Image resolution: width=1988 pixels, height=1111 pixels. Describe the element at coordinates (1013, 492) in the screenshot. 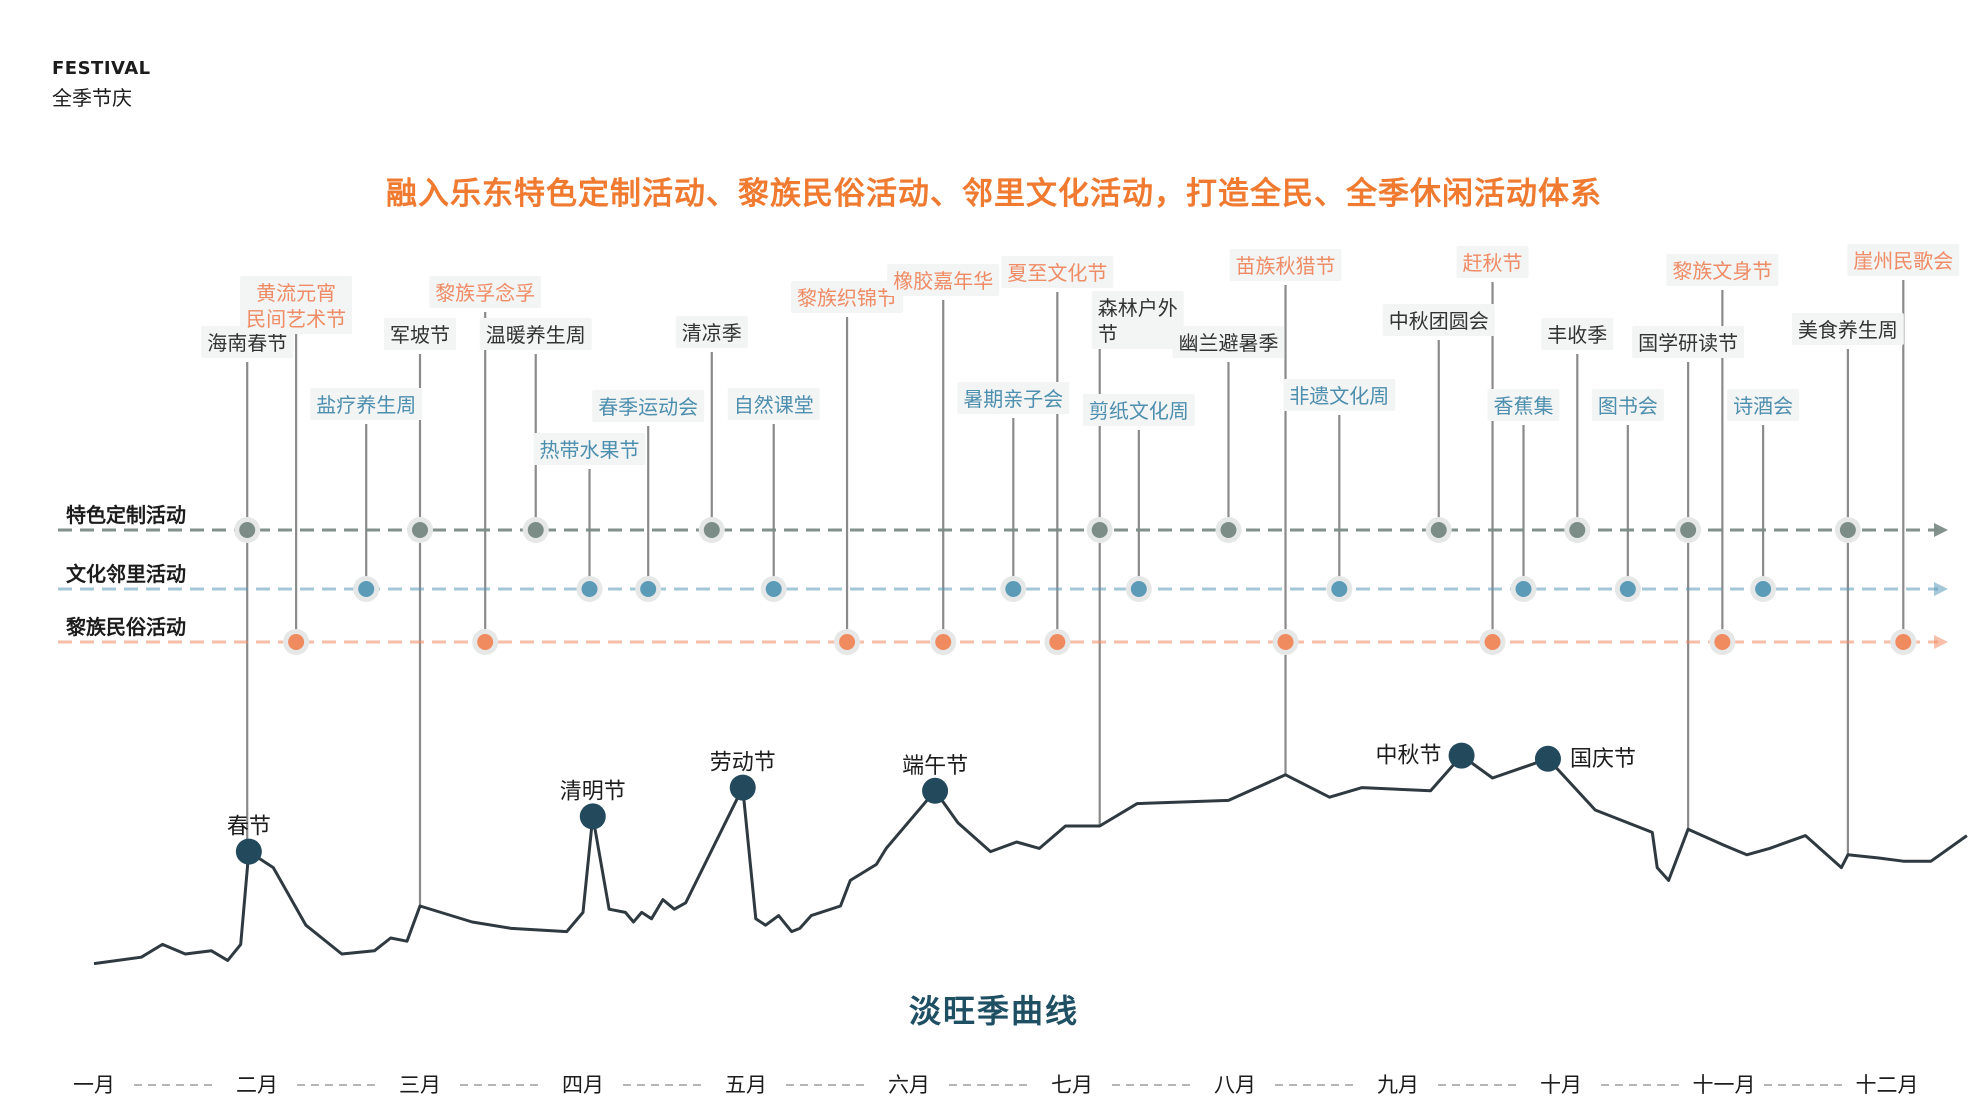

I see `activity-culture: 暑期亲子会` at that location.